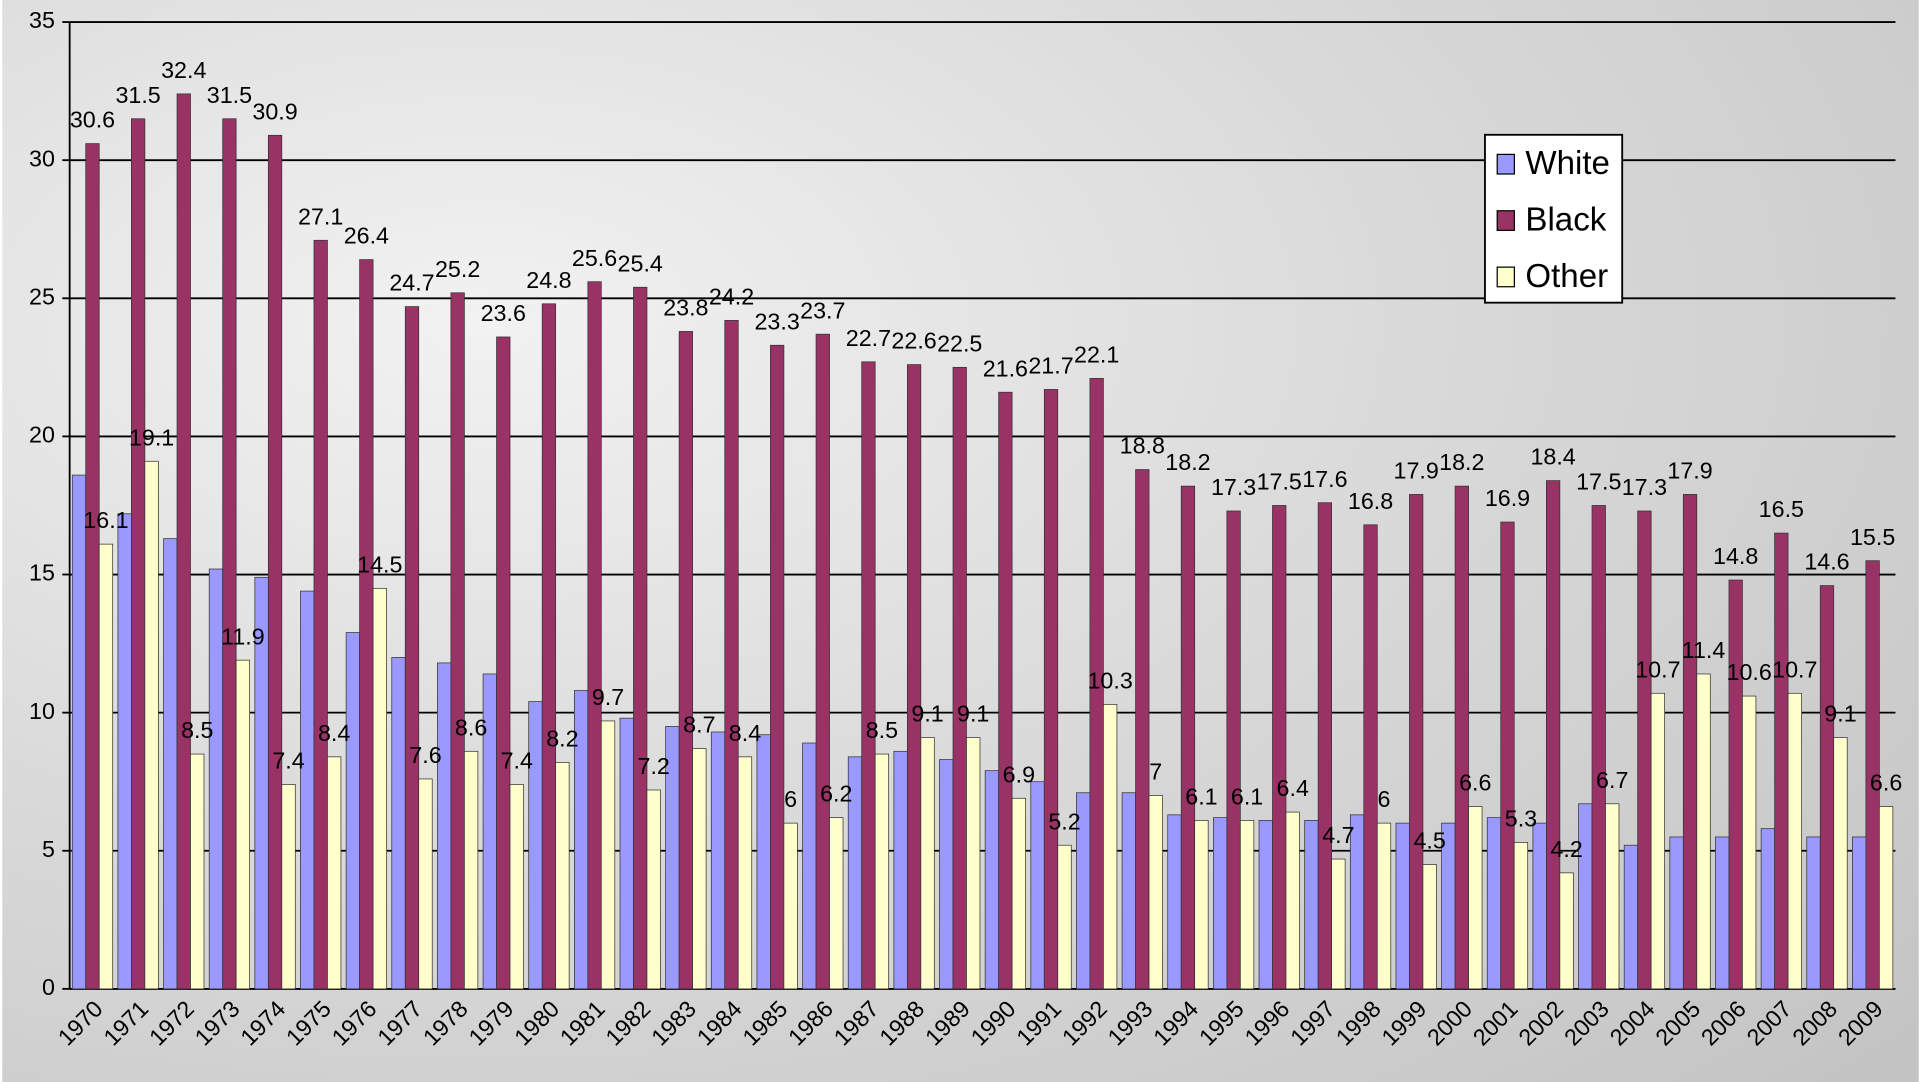 This screenshot has width=1921, height=1082. What do you see at coordinates (425, 755) in the screenshot?
I see `data-label: 7.6` at bounding box center [425, 755].